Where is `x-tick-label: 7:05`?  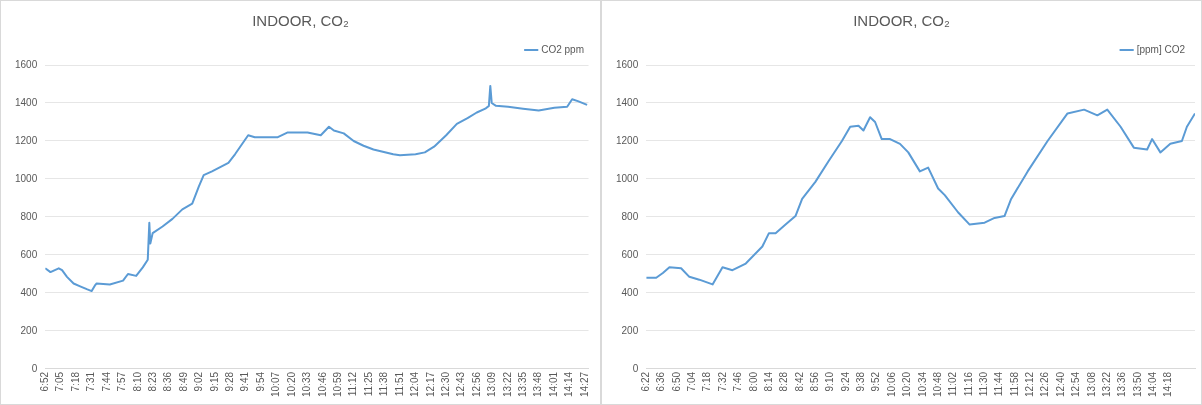
x-tick-label: 7:05 is located at coordinates (60, 381).